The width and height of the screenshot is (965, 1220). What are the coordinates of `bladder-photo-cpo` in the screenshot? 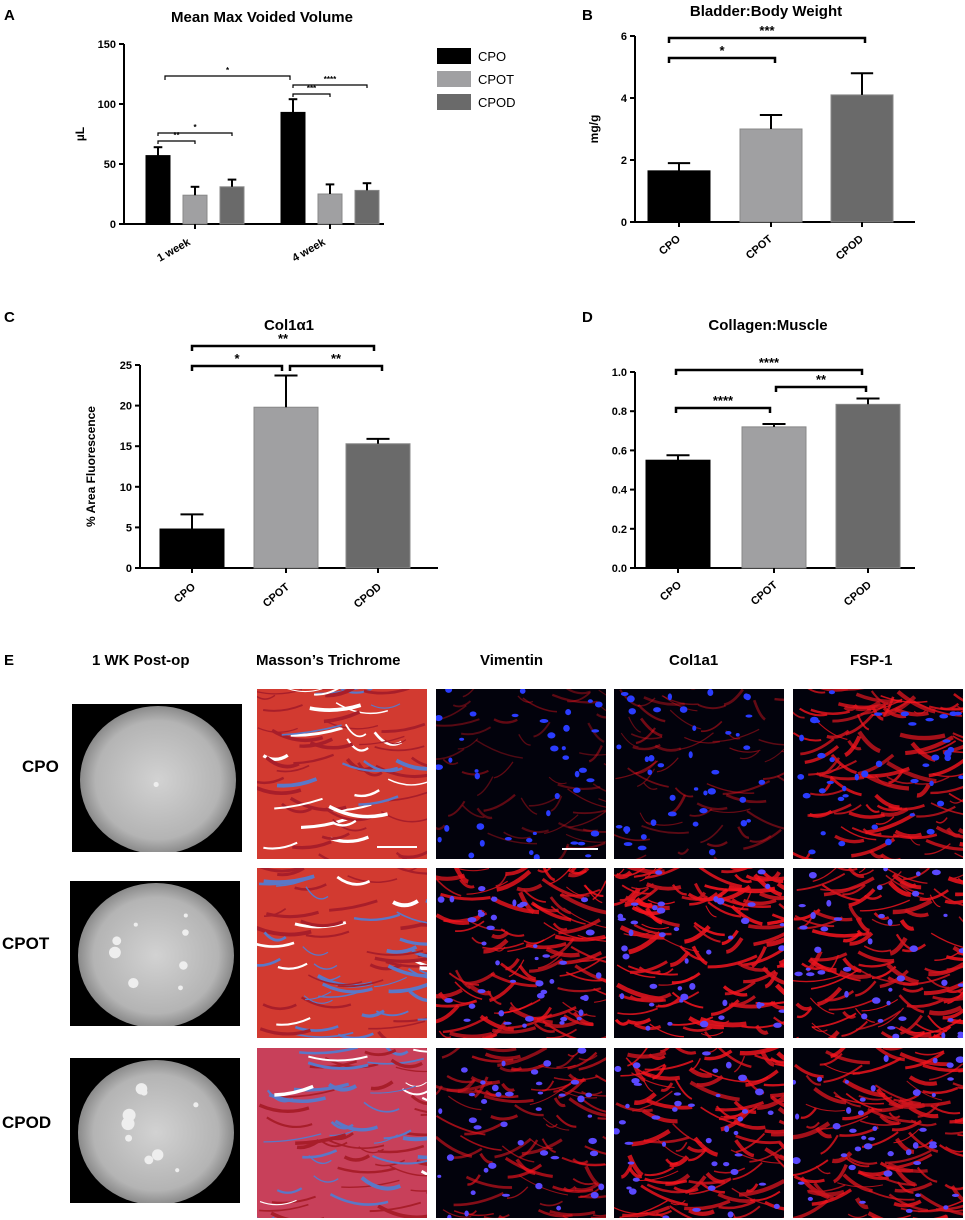 It's located at (157, 778).